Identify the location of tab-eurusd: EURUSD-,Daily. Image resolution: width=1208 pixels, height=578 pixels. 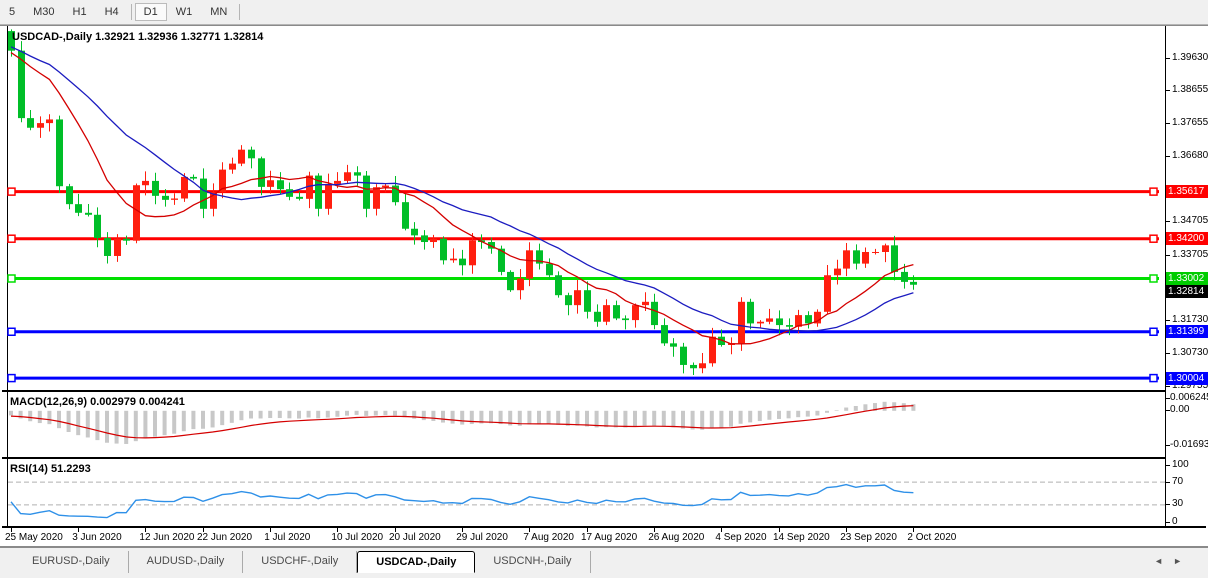
(71, 562).